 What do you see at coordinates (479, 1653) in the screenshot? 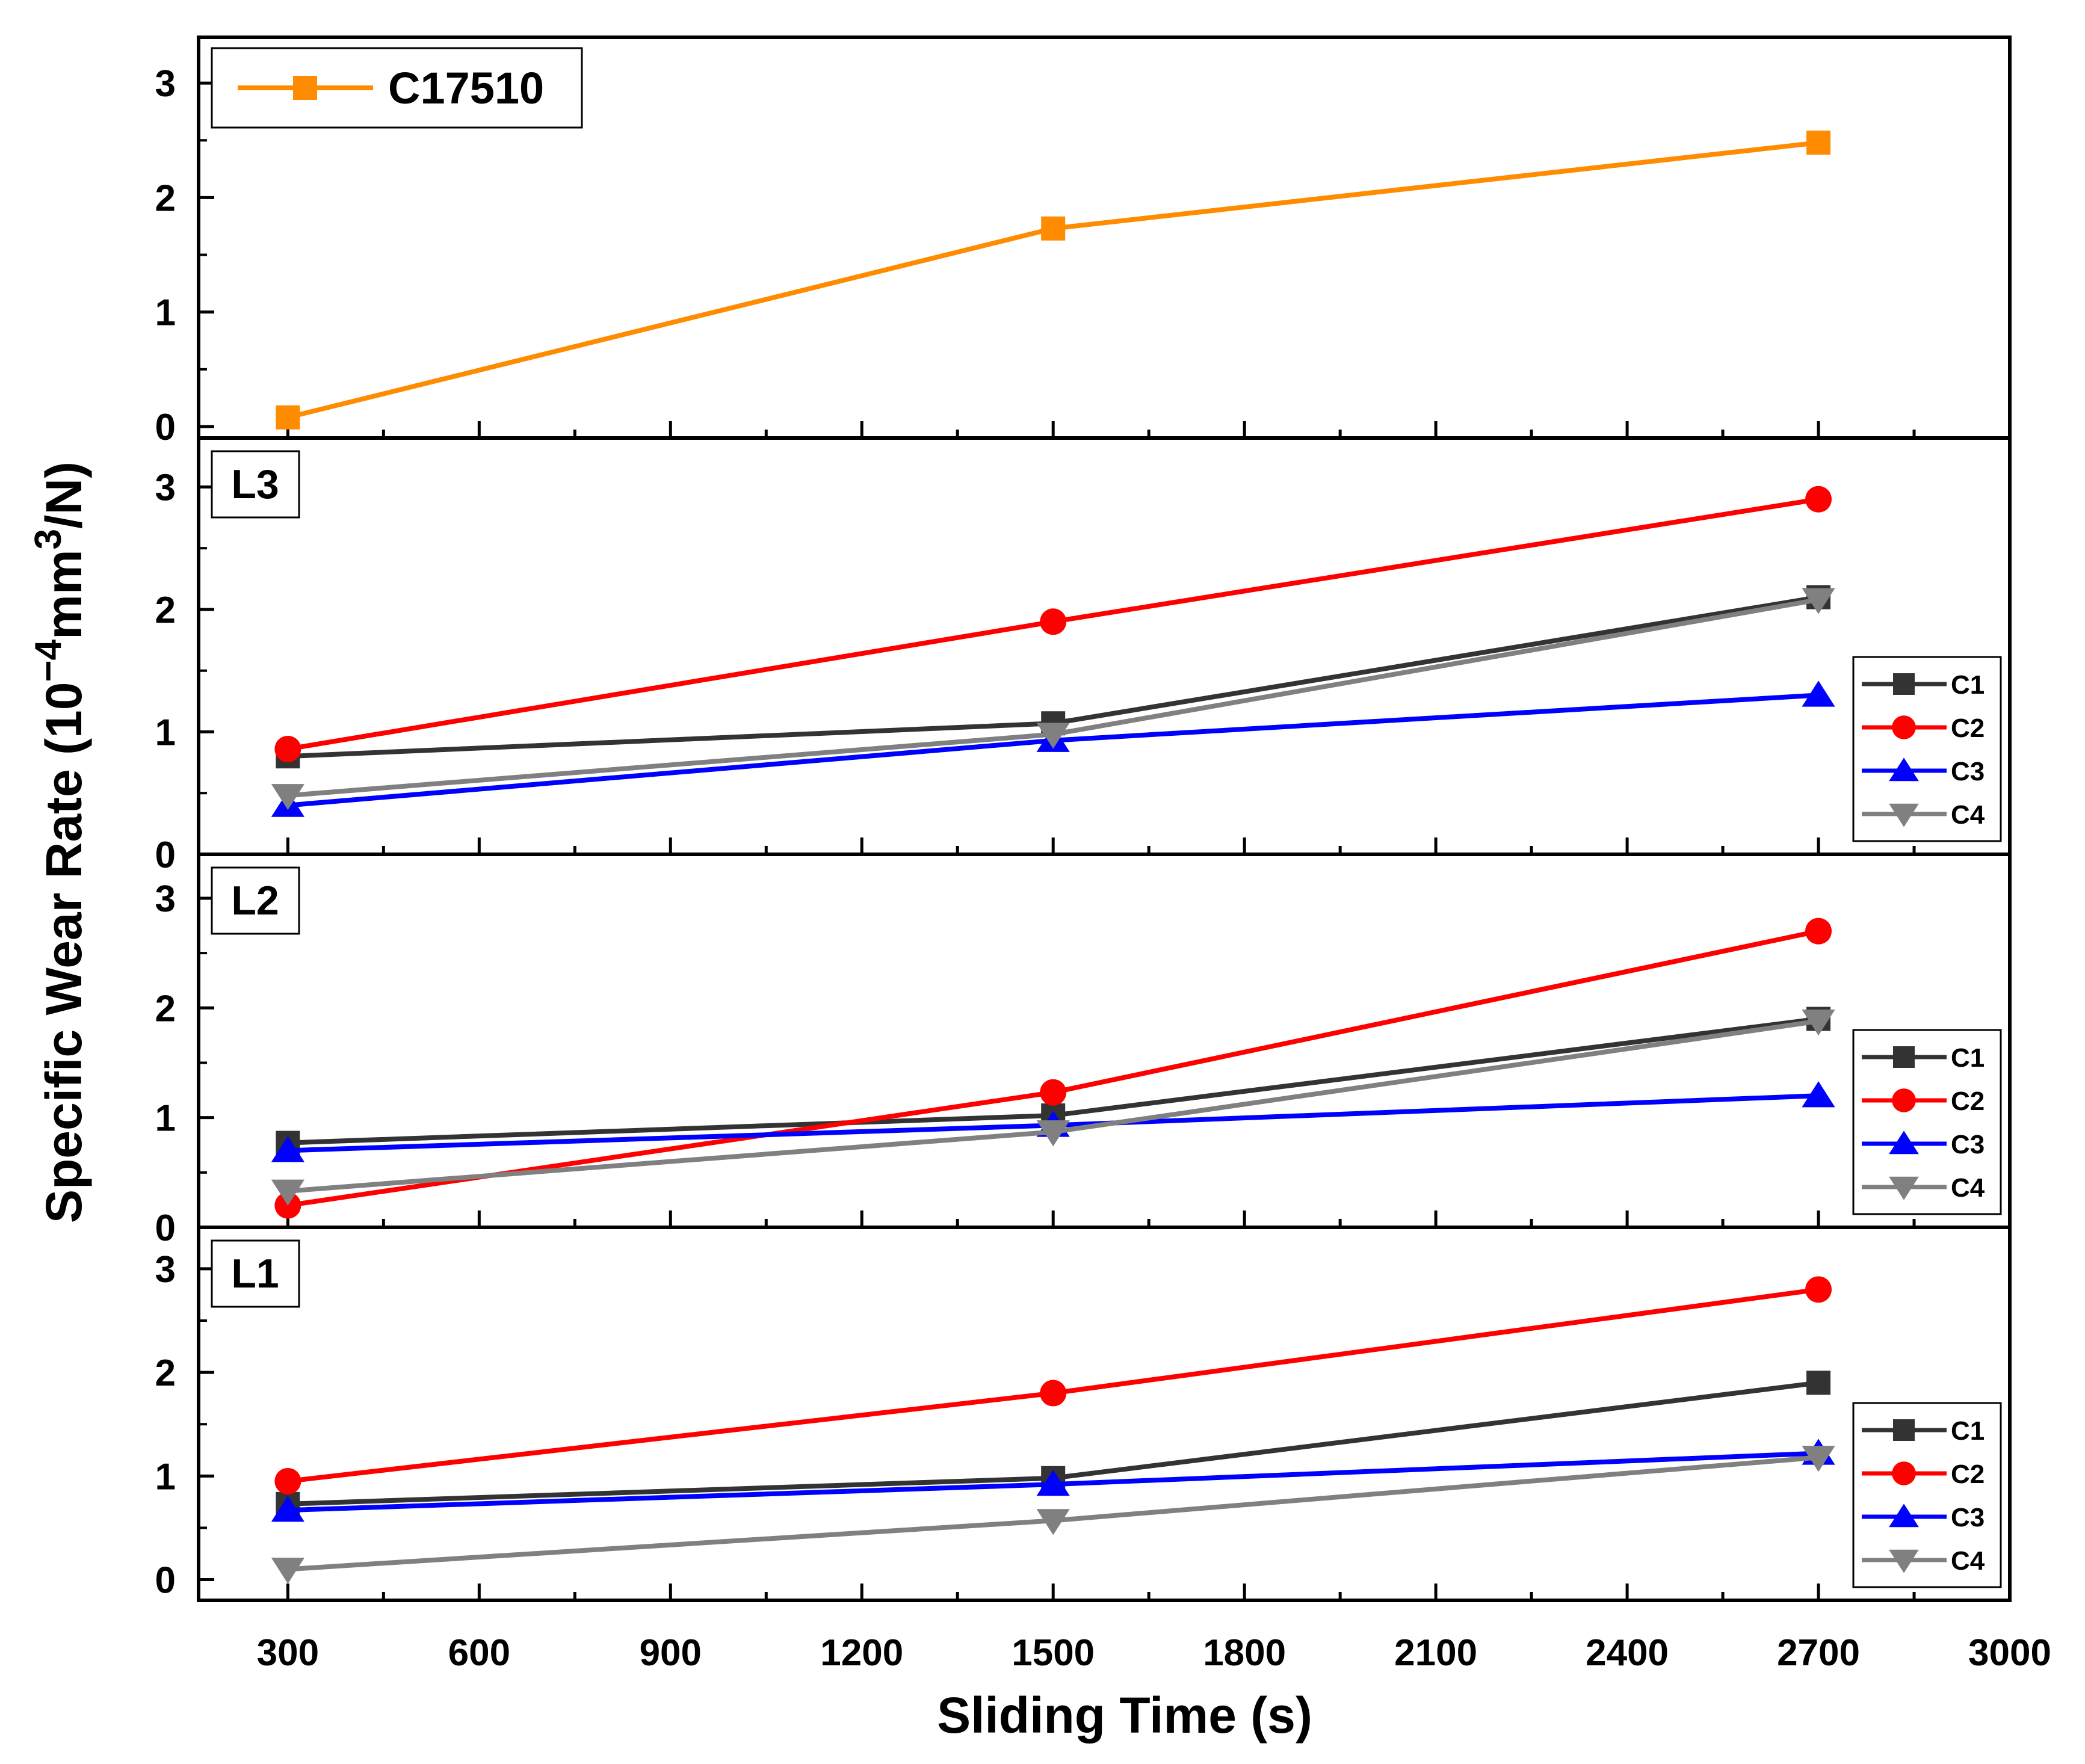
I see `x-tick-label: 600` at bounding box center [479, 1653].